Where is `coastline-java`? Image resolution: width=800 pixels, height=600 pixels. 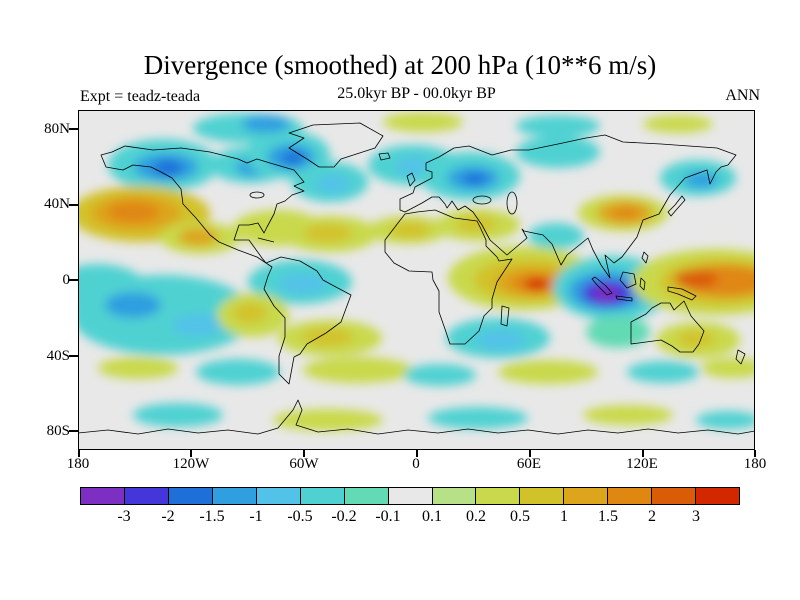 coastline-java is located at coordinates (624, 298).